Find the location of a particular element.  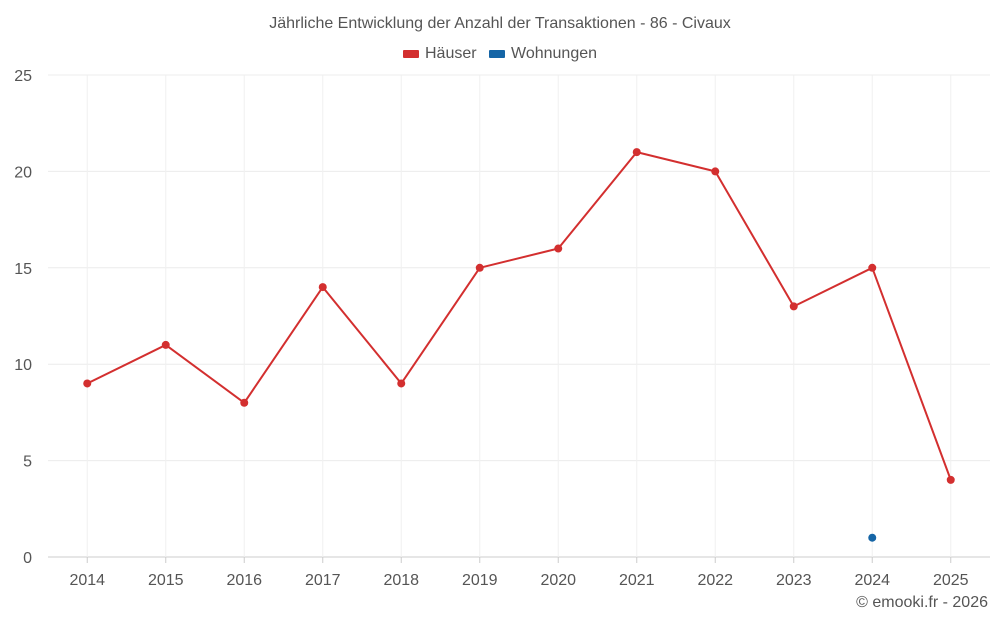

legend-swatch-haeuser is located at coordinates (410, 54).